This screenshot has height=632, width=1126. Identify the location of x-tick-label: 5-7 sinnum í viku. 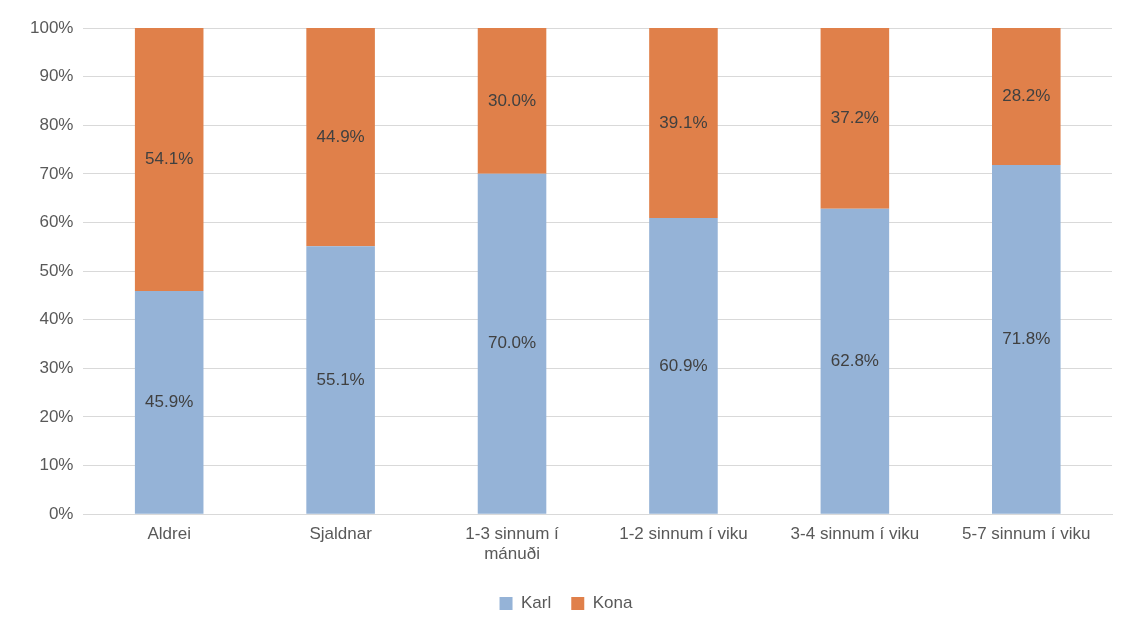
(1026, 534).